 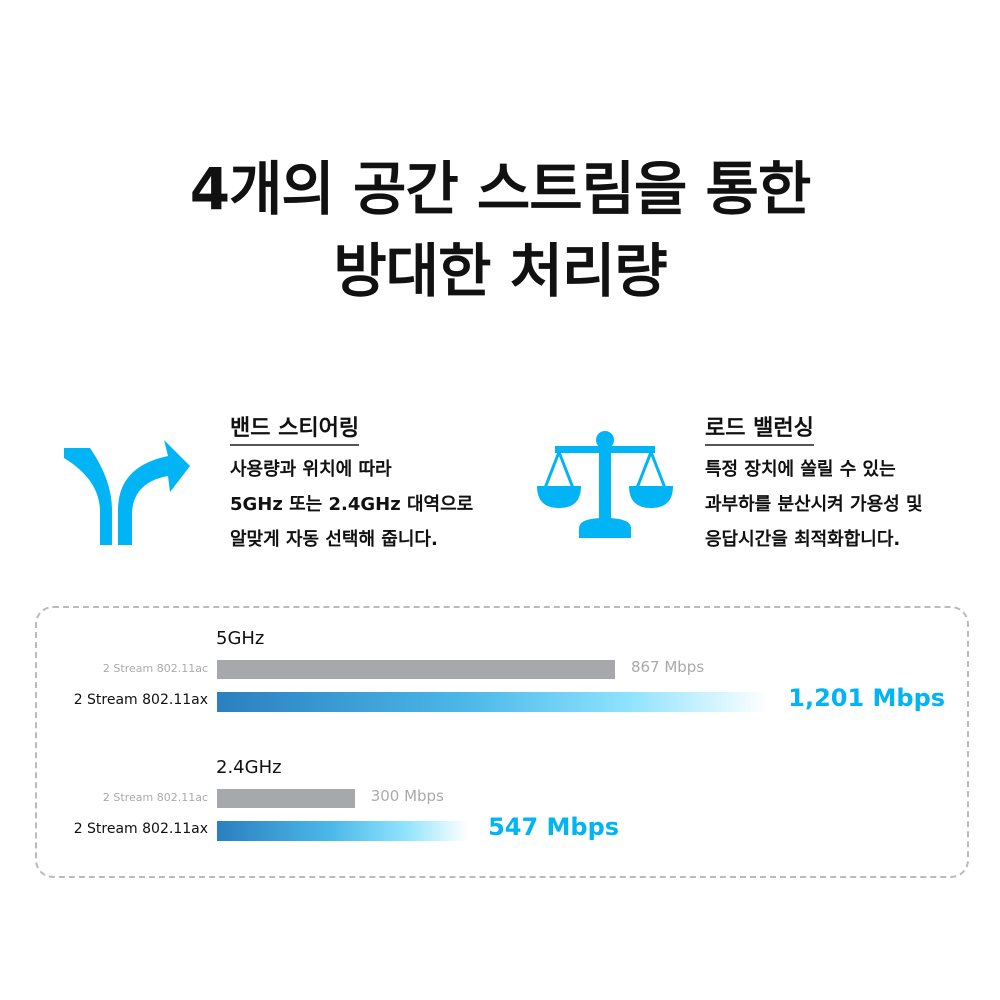 I want to click on band-label: 2.4GHz, so click(x=249, y=767).